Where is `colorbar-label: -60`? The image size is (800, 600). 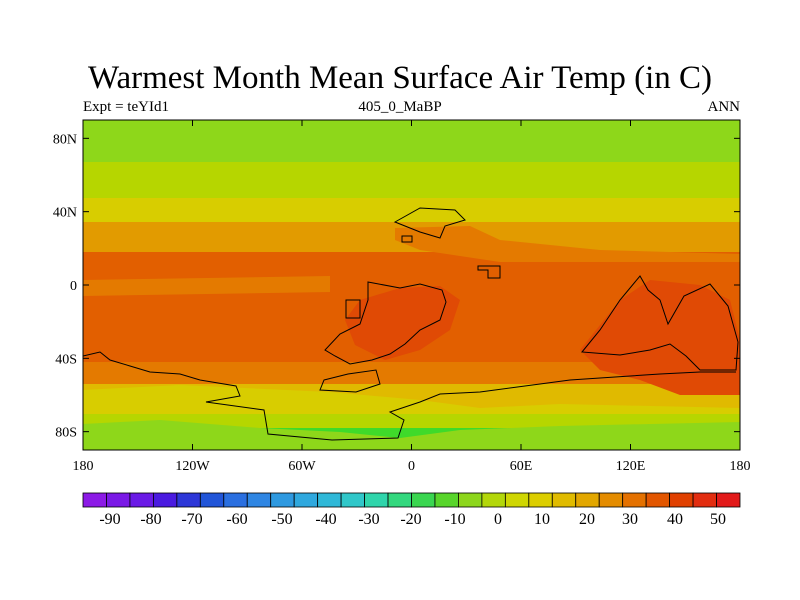 colorbar-label: -60 is located at coordinates (236, 519).